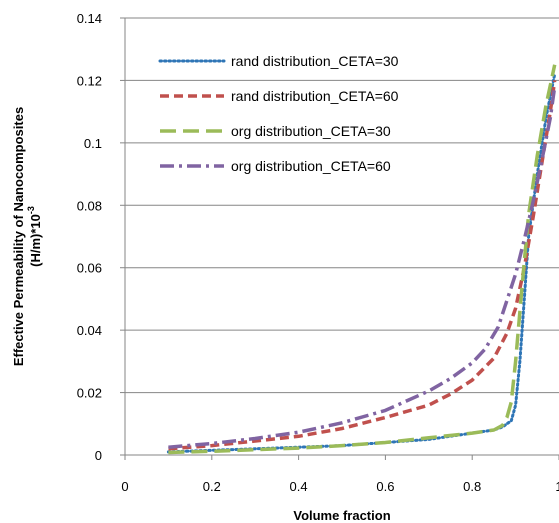  Describe the element at coordinates (18, 236) in the screenshot. I see `y-axis-title-line1: Effective Permeability of Nanocomposites` at that location.